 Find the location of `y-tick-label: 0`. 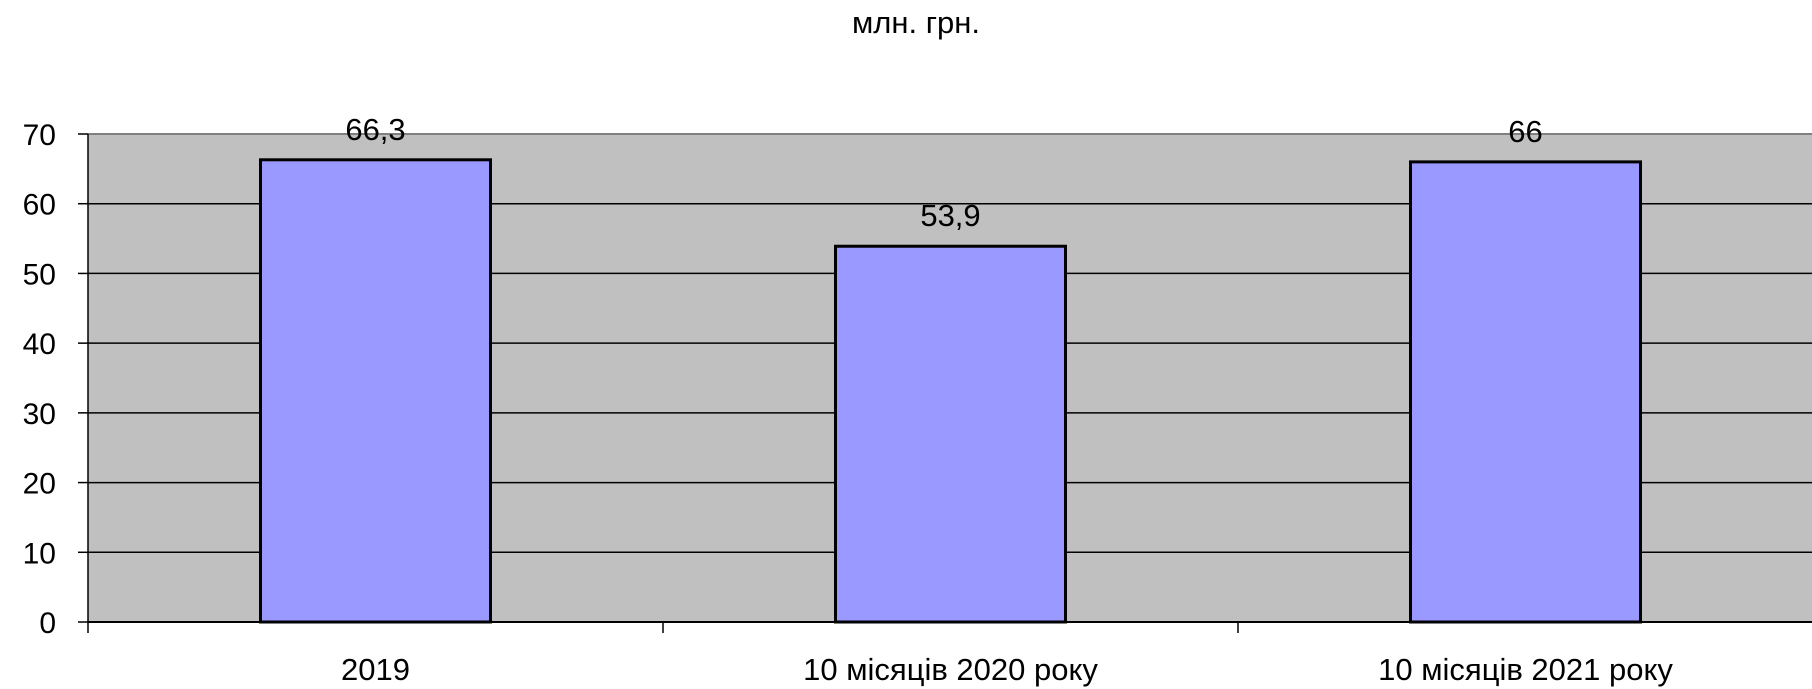

y-tick-label: 0 is located at coordinates (47, 623).